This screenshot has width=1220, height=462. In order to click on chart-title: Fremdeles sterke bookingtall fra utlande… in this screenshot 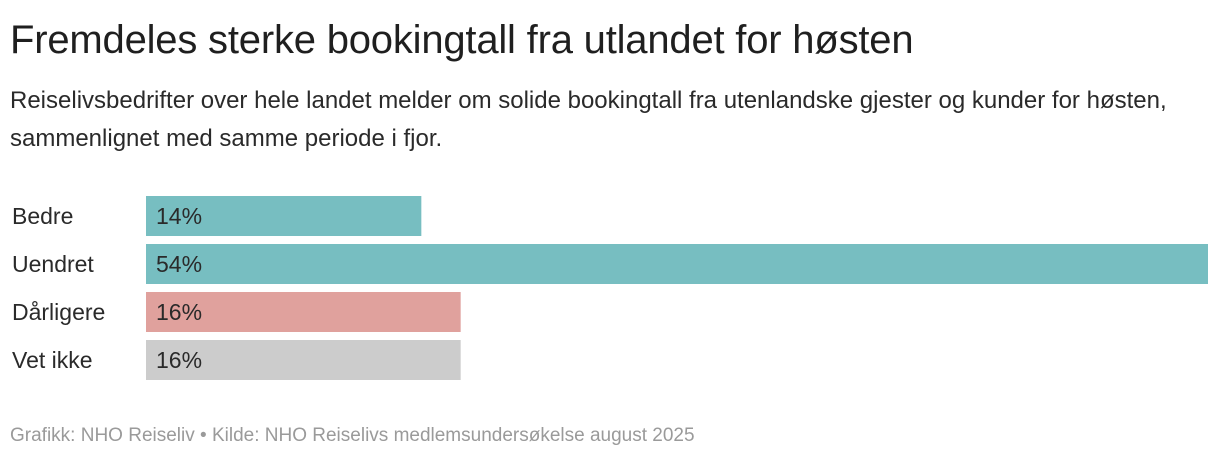, I will do `click(462, 40)`.